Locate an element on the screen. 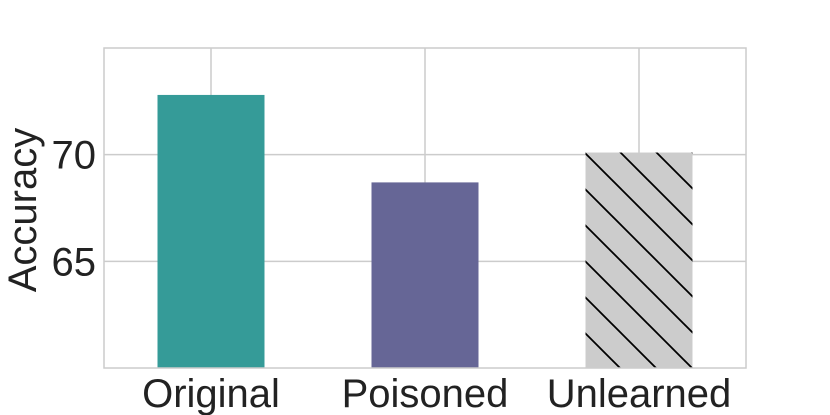 This screenshot has width=830, height=415. x-tick-labels: Original Poisoned Unlearned is located at coordinates (436, 393).